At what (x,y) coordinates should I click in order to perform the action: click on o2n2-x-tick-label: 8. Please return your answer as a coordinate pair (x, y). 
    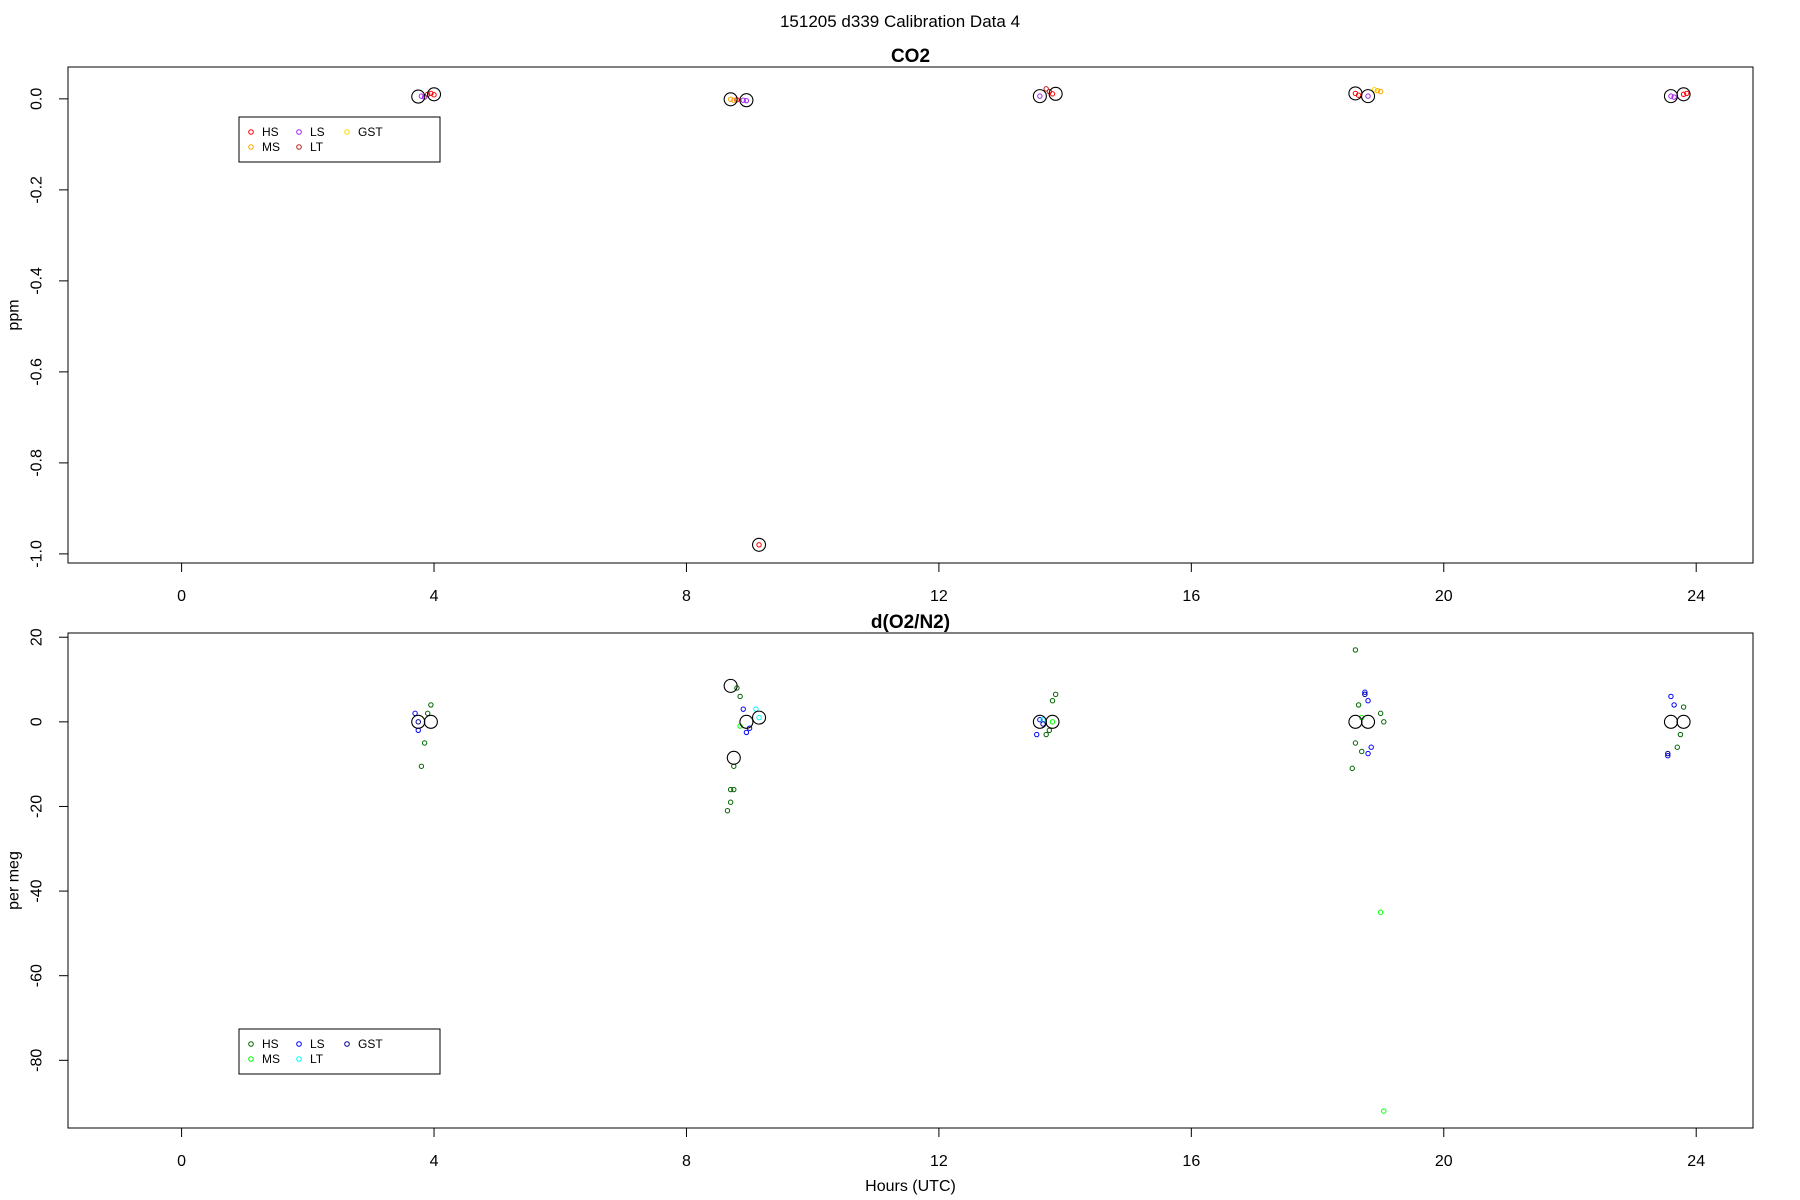
    Looking at the image, I should click on (686, 1161).